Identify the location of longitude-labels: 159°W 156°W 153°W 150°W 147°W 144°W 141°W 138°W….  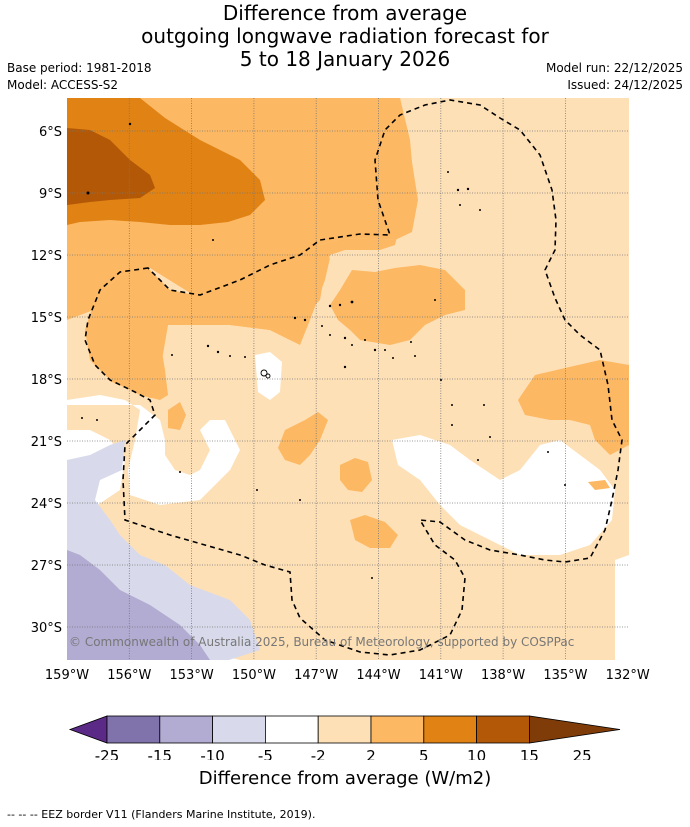
(347, 675).